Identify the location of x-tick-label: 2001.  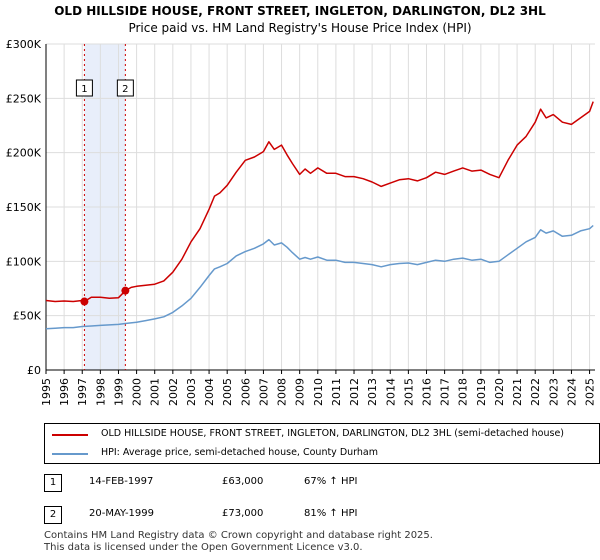
(155, 392).